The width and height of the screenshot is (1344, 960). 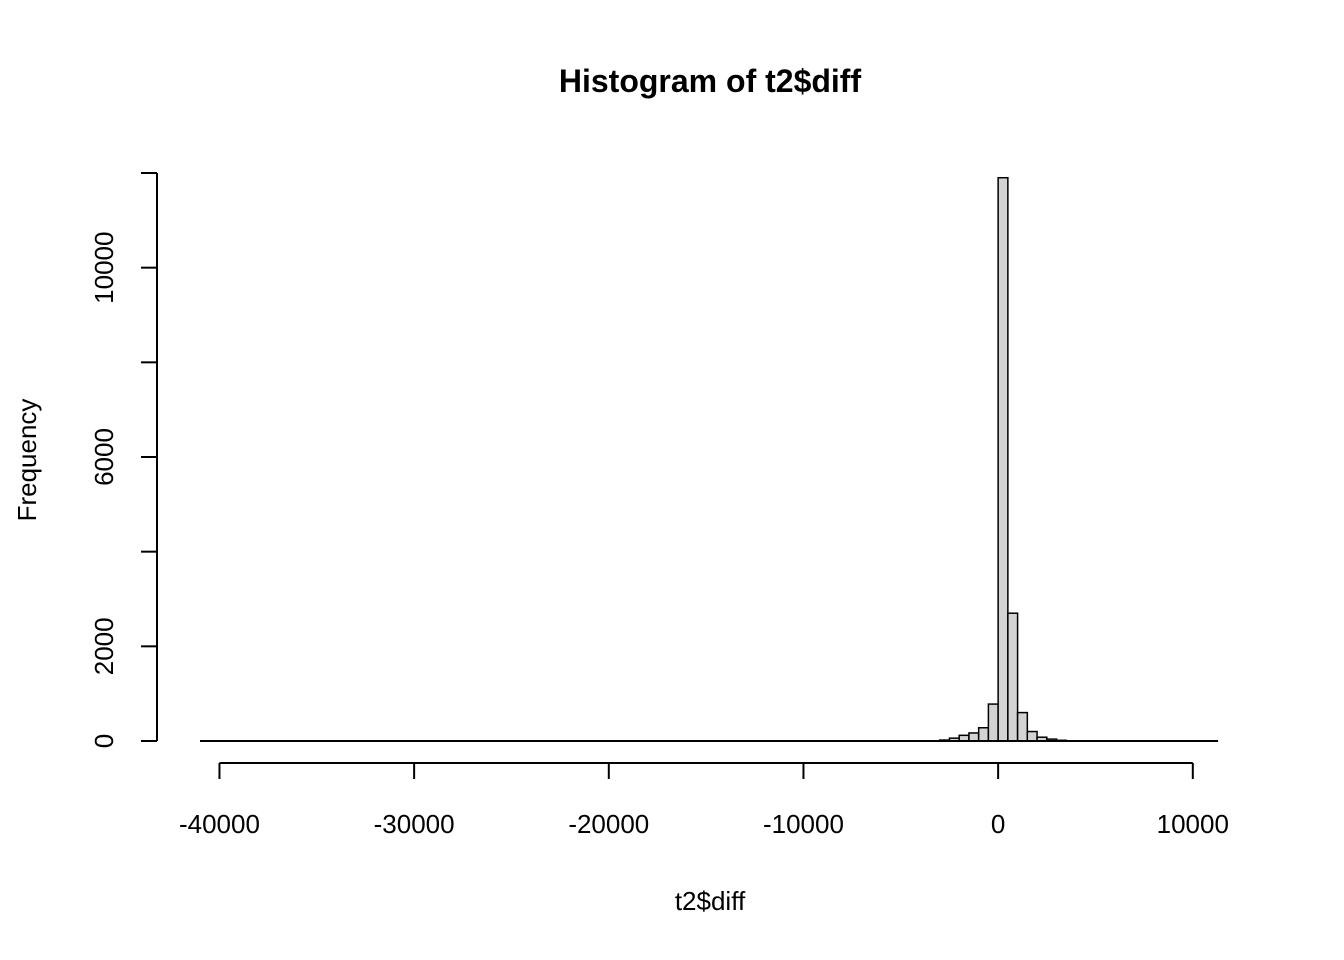 What do you see at coordinates (704, 800) in the screenshot?
I see `x-axis: -40000 -30000 -20000 -10000 0 10000` at bounding box center [704, 800].